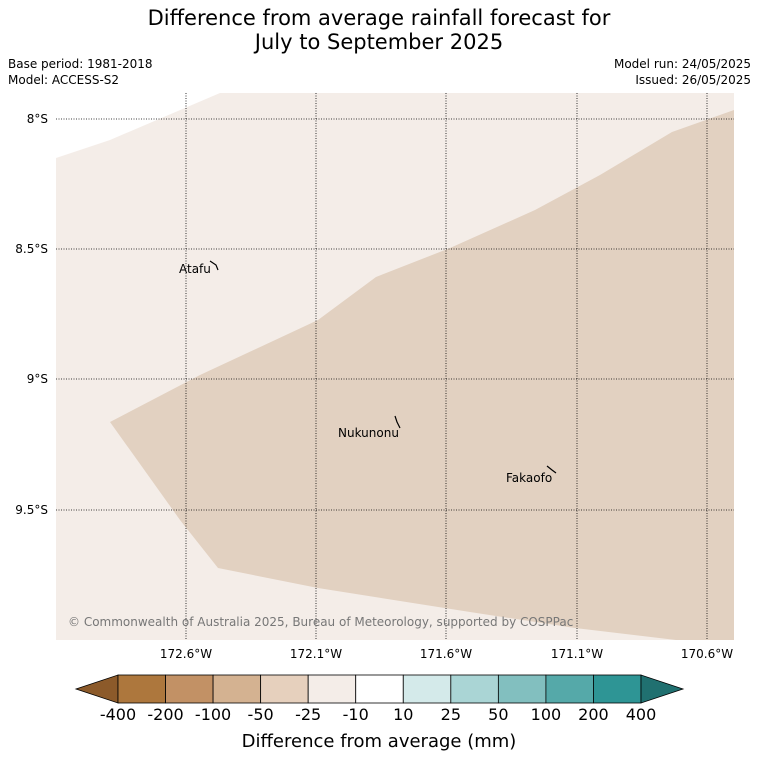 The image size is (758, 781). I want to click on colorbar-arrow-left, so click(96, 689).